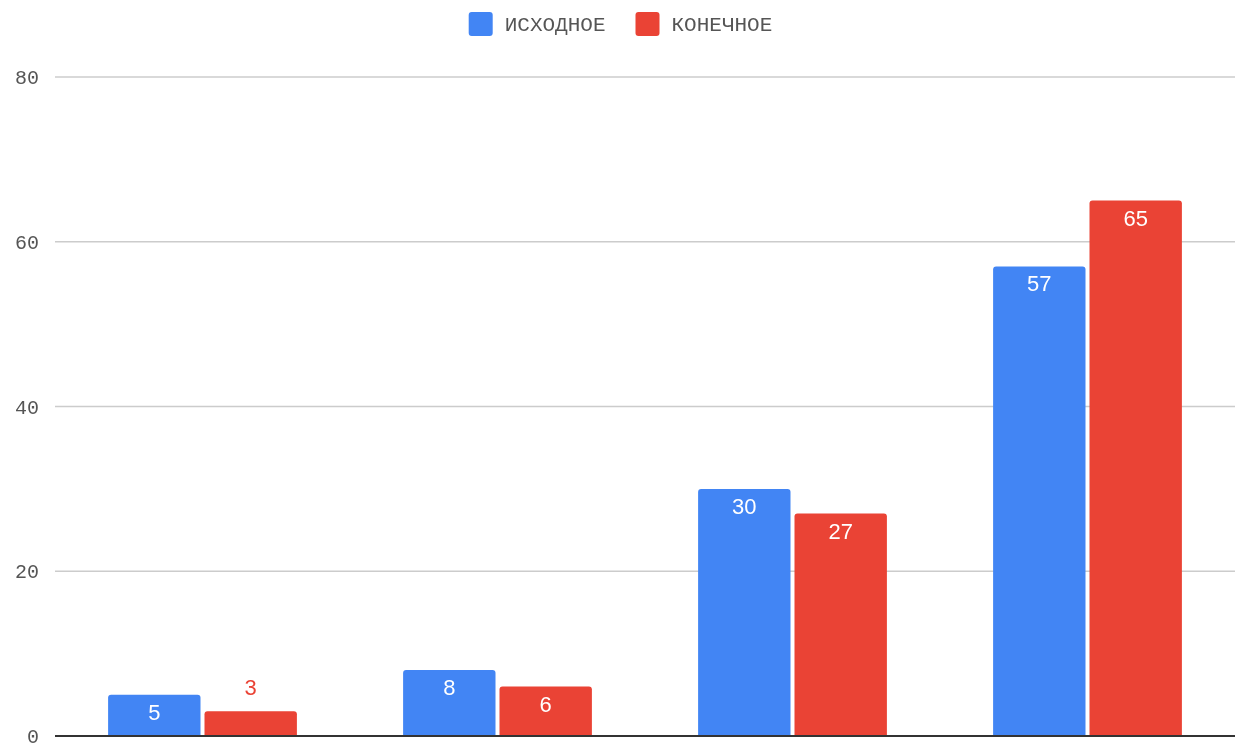 The height and width of the screenshot is (743, 1241). I want to click on data-label: 8, so click(449, 688).